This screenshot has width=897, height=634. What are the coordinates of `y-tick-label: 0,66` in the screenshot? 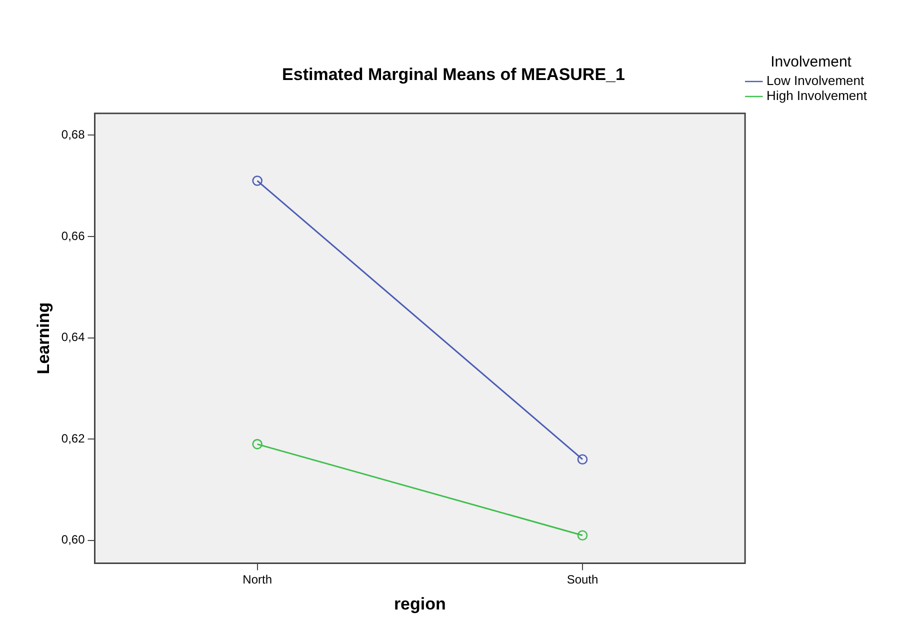 It's located at (73, 235).